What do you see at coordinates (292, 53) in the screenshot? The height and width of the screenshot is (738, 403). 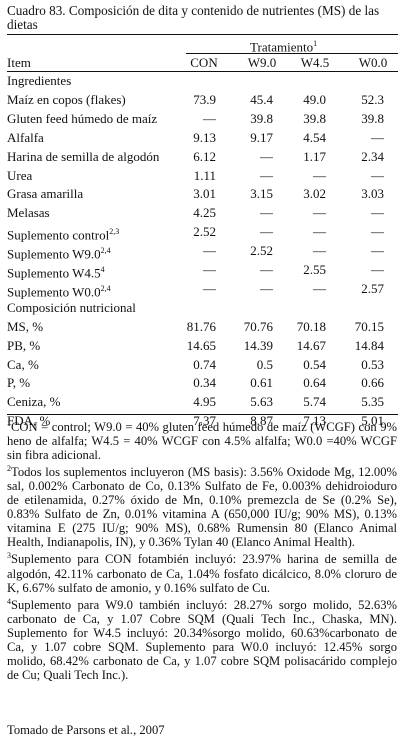 I see `treatment-subrule` at bounding box center [292, 53].